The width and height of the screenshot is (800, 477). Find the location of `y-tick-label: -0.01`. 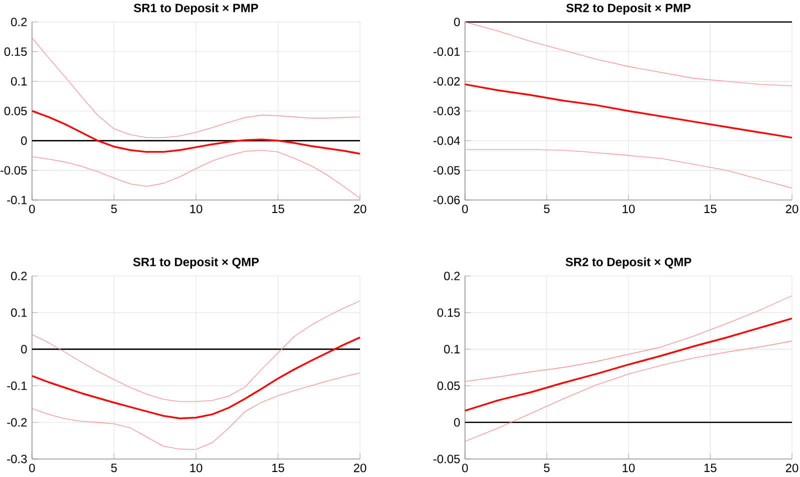

y-tick-label: -0.01 is located at coordinates (446, 51).